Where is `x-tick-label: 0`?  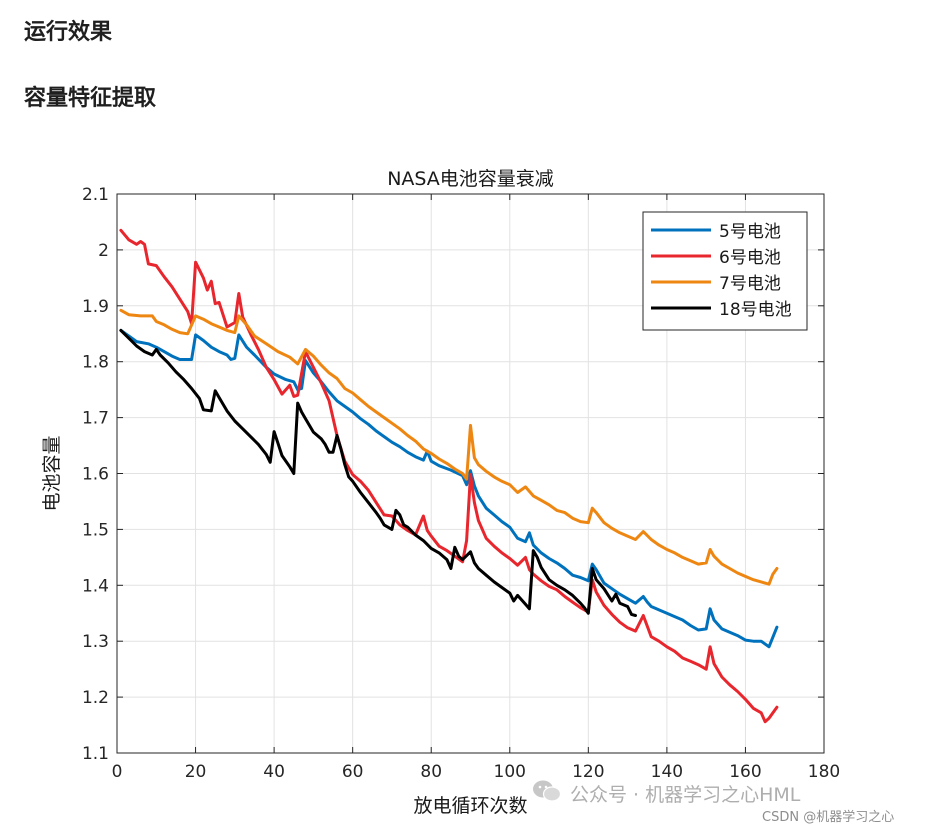
x-tick-label: 0 is located at coordinates (117, 772).